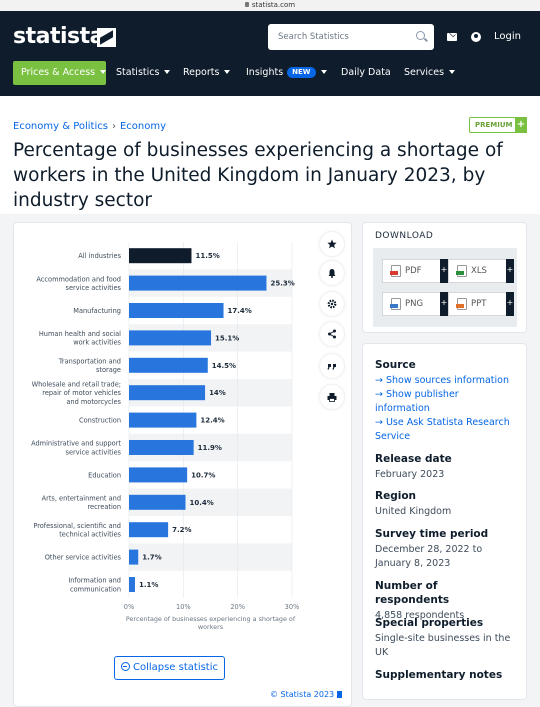 The height and width of the screenshot is (707, 540). What do you see at coordinates (143, 126) in the screenshot?
I see `breadcrumb-economy: Economy` at bounding box center [143, 126].